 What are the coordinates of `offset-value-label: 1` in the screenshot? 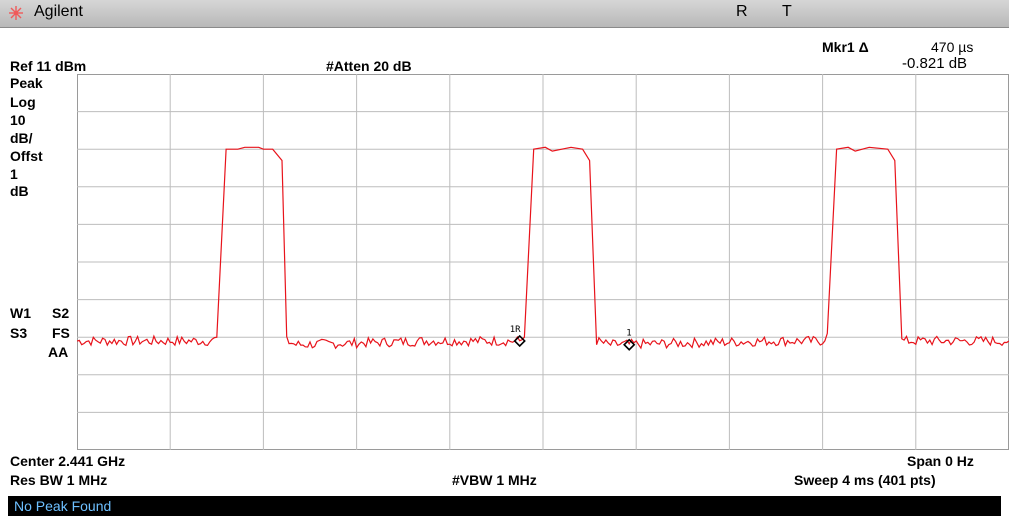 It's located at (14, 174).